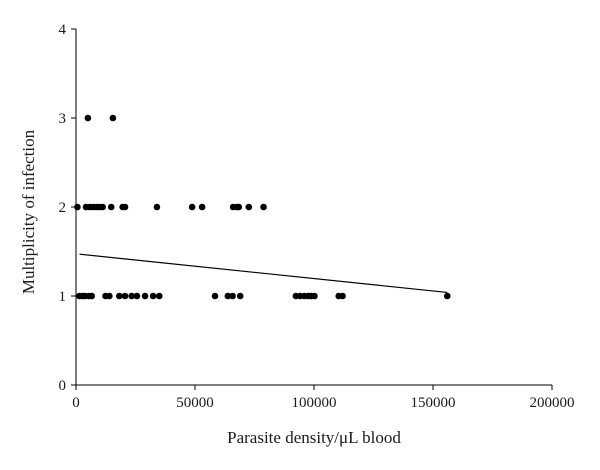  Describe the element at coordinates (314, 403) in the screenshot. I see `x-tick-label: 100000` at that location.